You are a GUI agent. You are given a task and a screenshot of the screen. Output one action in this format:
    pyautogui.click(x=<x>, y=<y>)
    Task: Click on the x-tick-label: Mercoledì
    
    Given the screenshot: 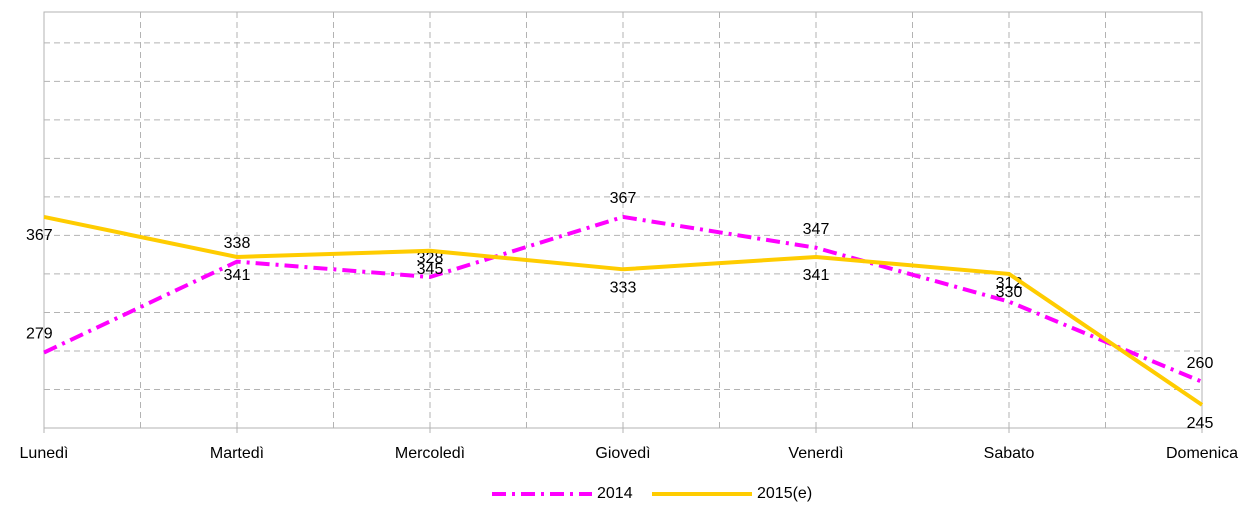 What is the action you would take?
    pyautogui.click(x=430, y=453)
    